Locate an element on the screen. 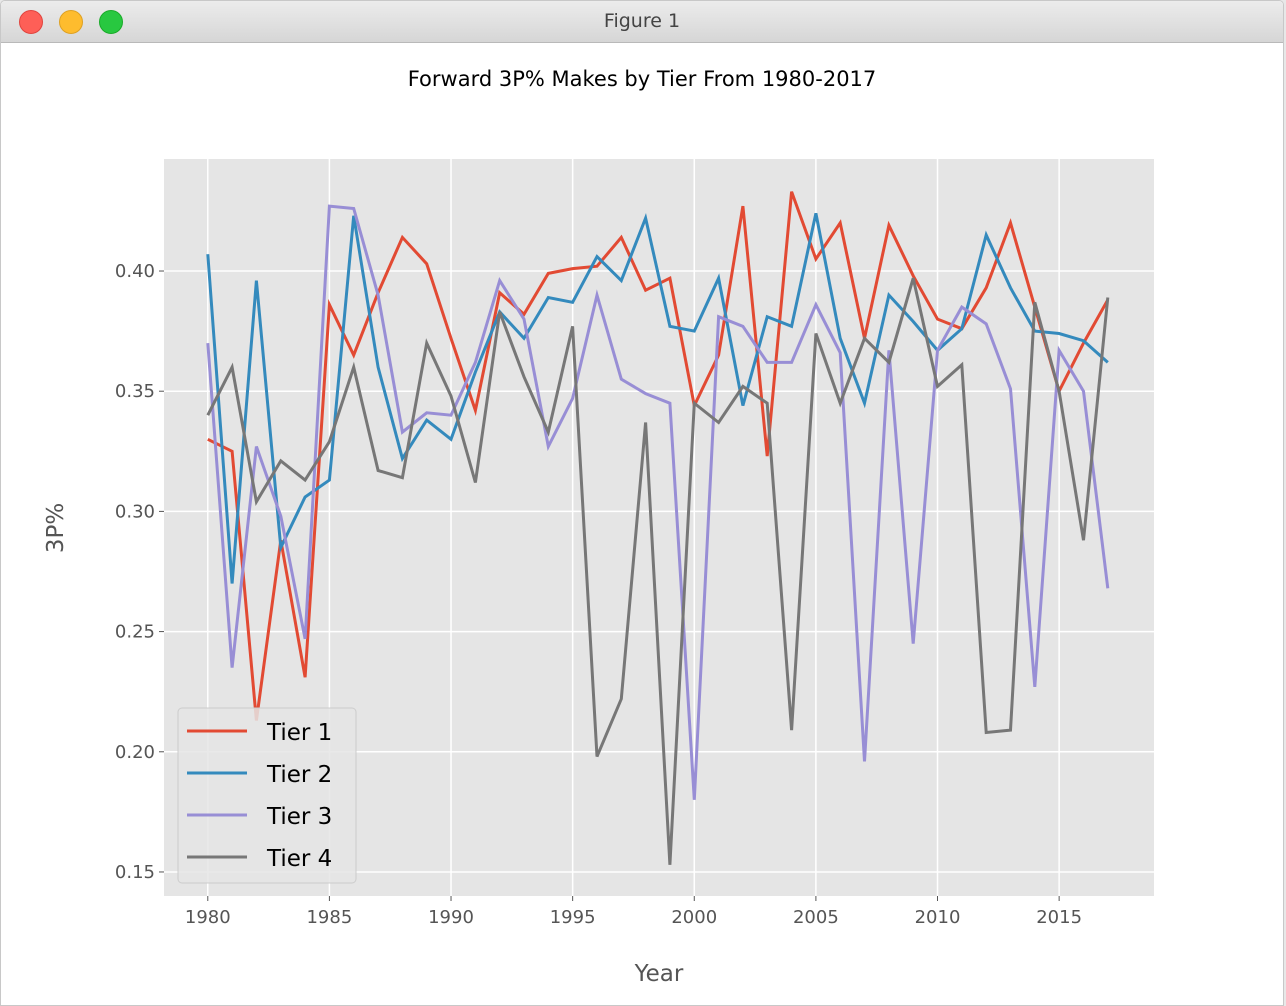 This screenshot has height=1006, width=1286. x-tick-label: 1980 is located at coordinates (208, 917).